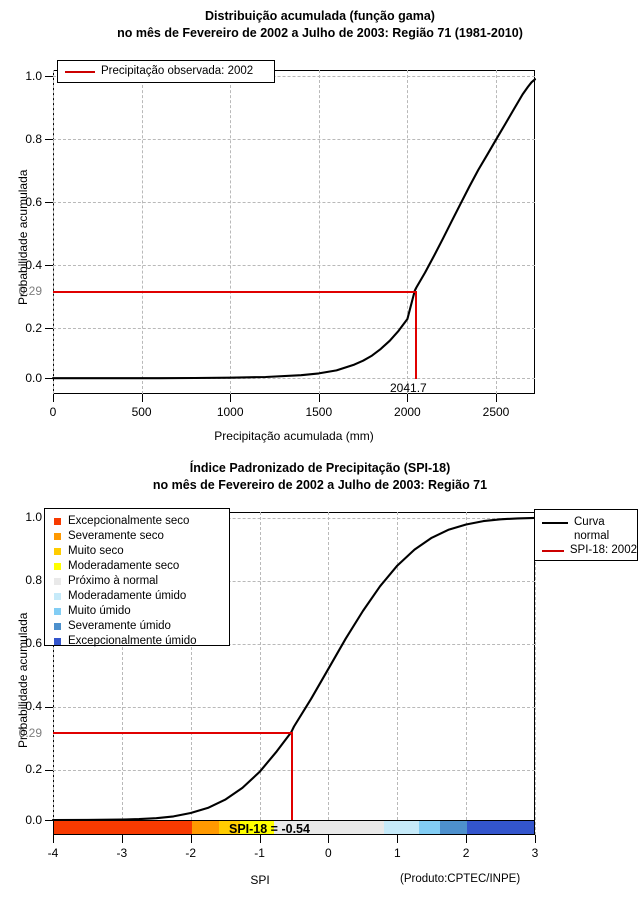  Describe the element at coordinates (137, 596) in the screenshot. I see `legend-item: Moderadamente úmido` at that location.